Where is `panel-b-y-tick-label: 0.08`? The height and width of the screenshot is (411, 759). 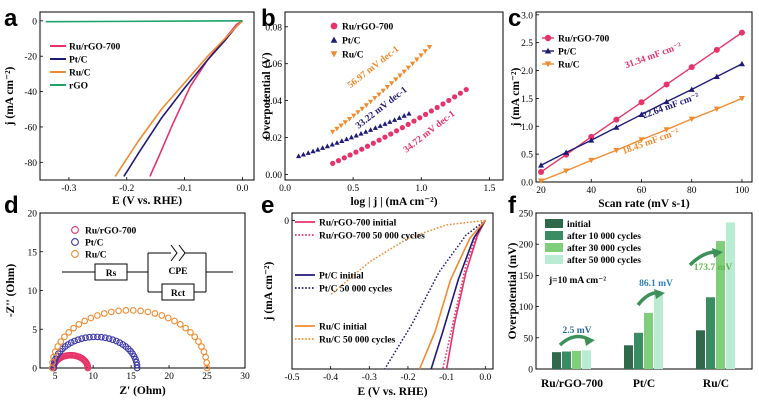 panel-b-y-tick-label: 0.08 is located at coordinates (273, 28).